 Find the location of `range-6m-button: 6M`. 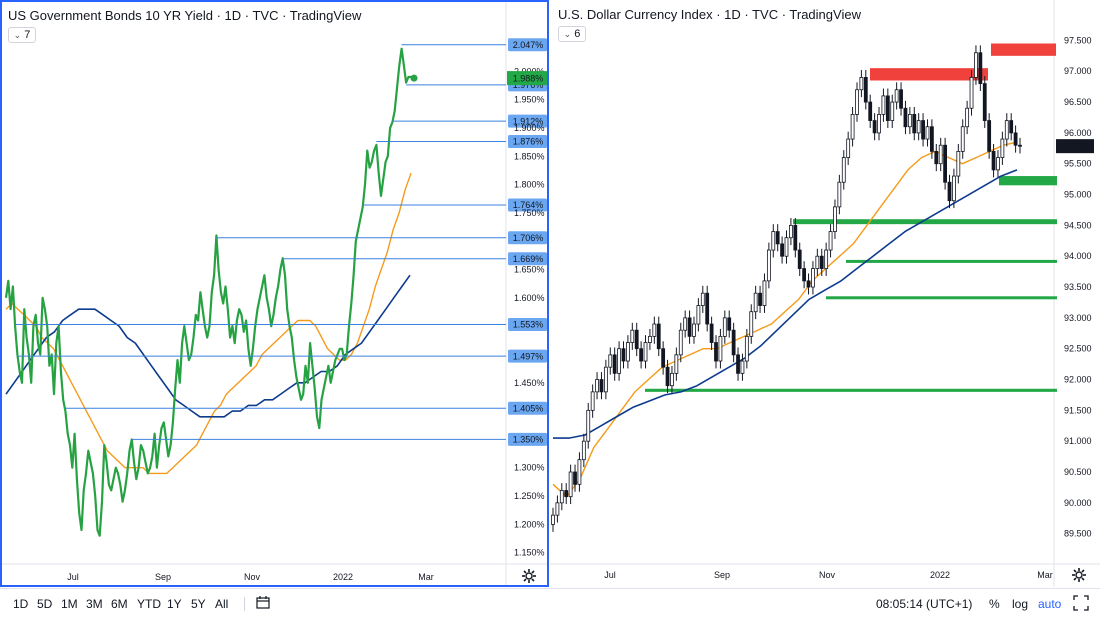

range-6m-button: 6M is located at coordinates (119, 604).